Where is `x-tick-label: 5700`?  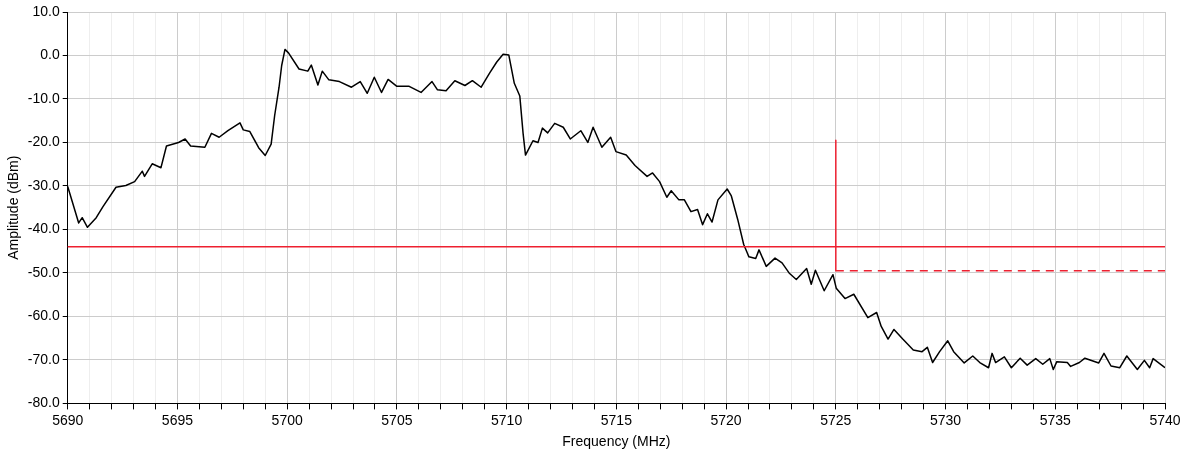 x-tick-label: 5700 is located at coordinates (287, 419).